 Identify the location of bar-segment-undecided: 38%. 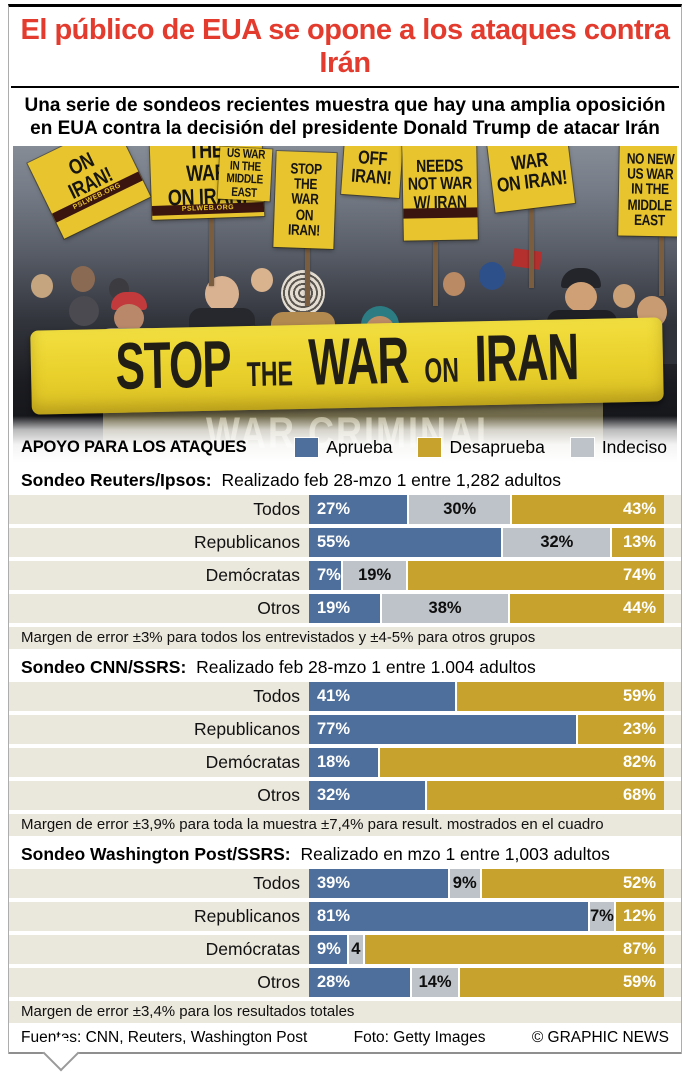
(444, 609).